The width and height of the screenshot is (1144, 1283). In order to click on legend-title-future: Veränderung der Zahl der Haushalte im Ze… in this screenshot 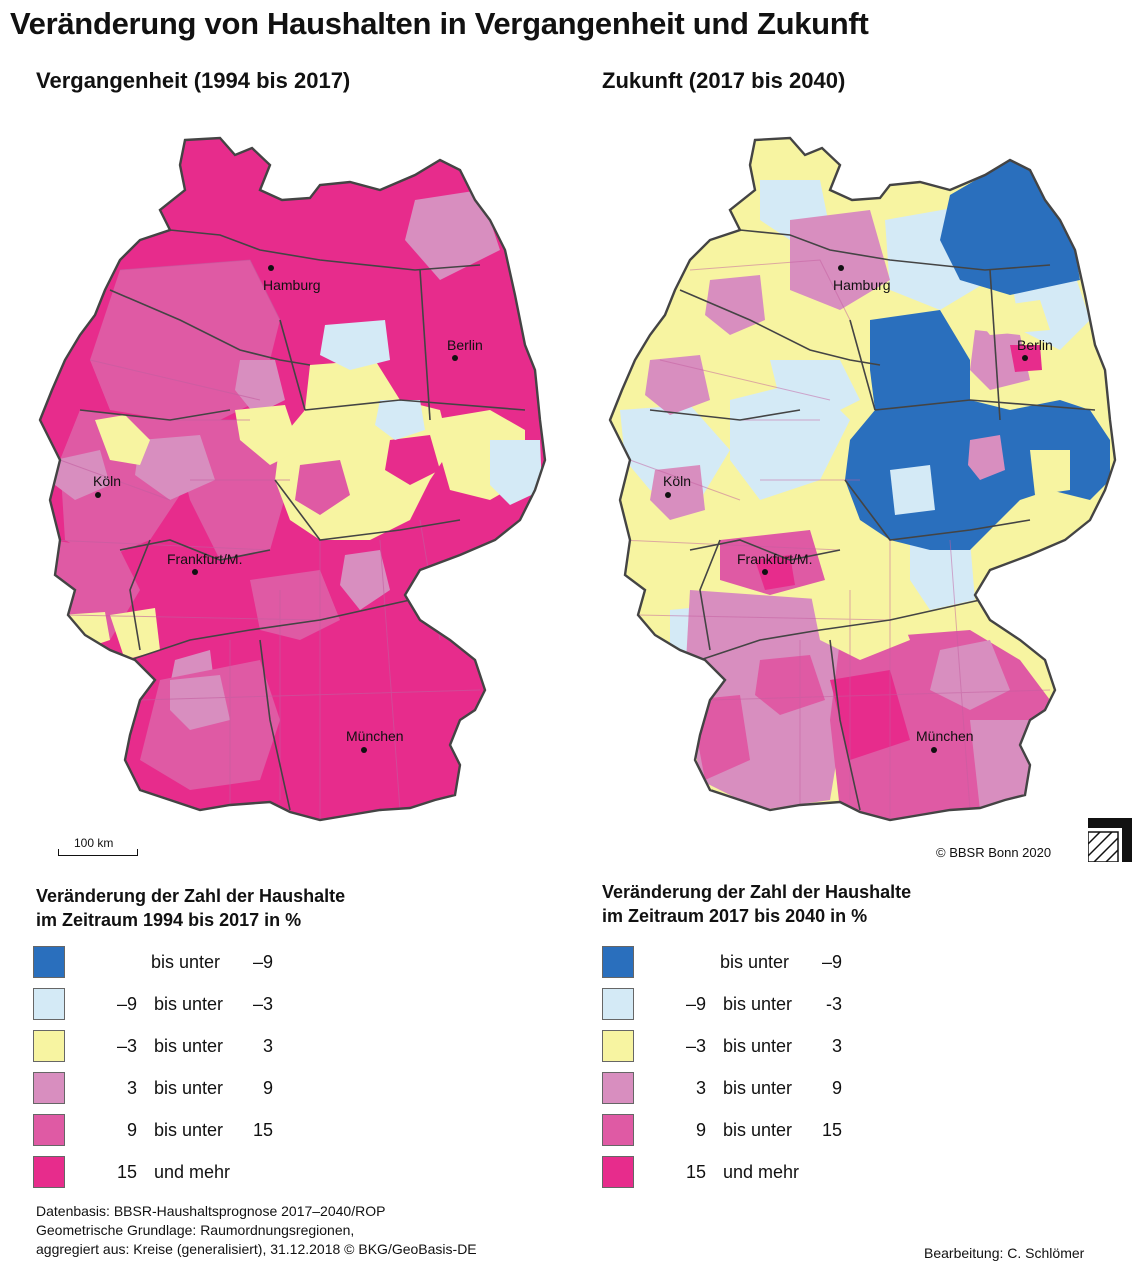, I will do `click(756, 904)`.